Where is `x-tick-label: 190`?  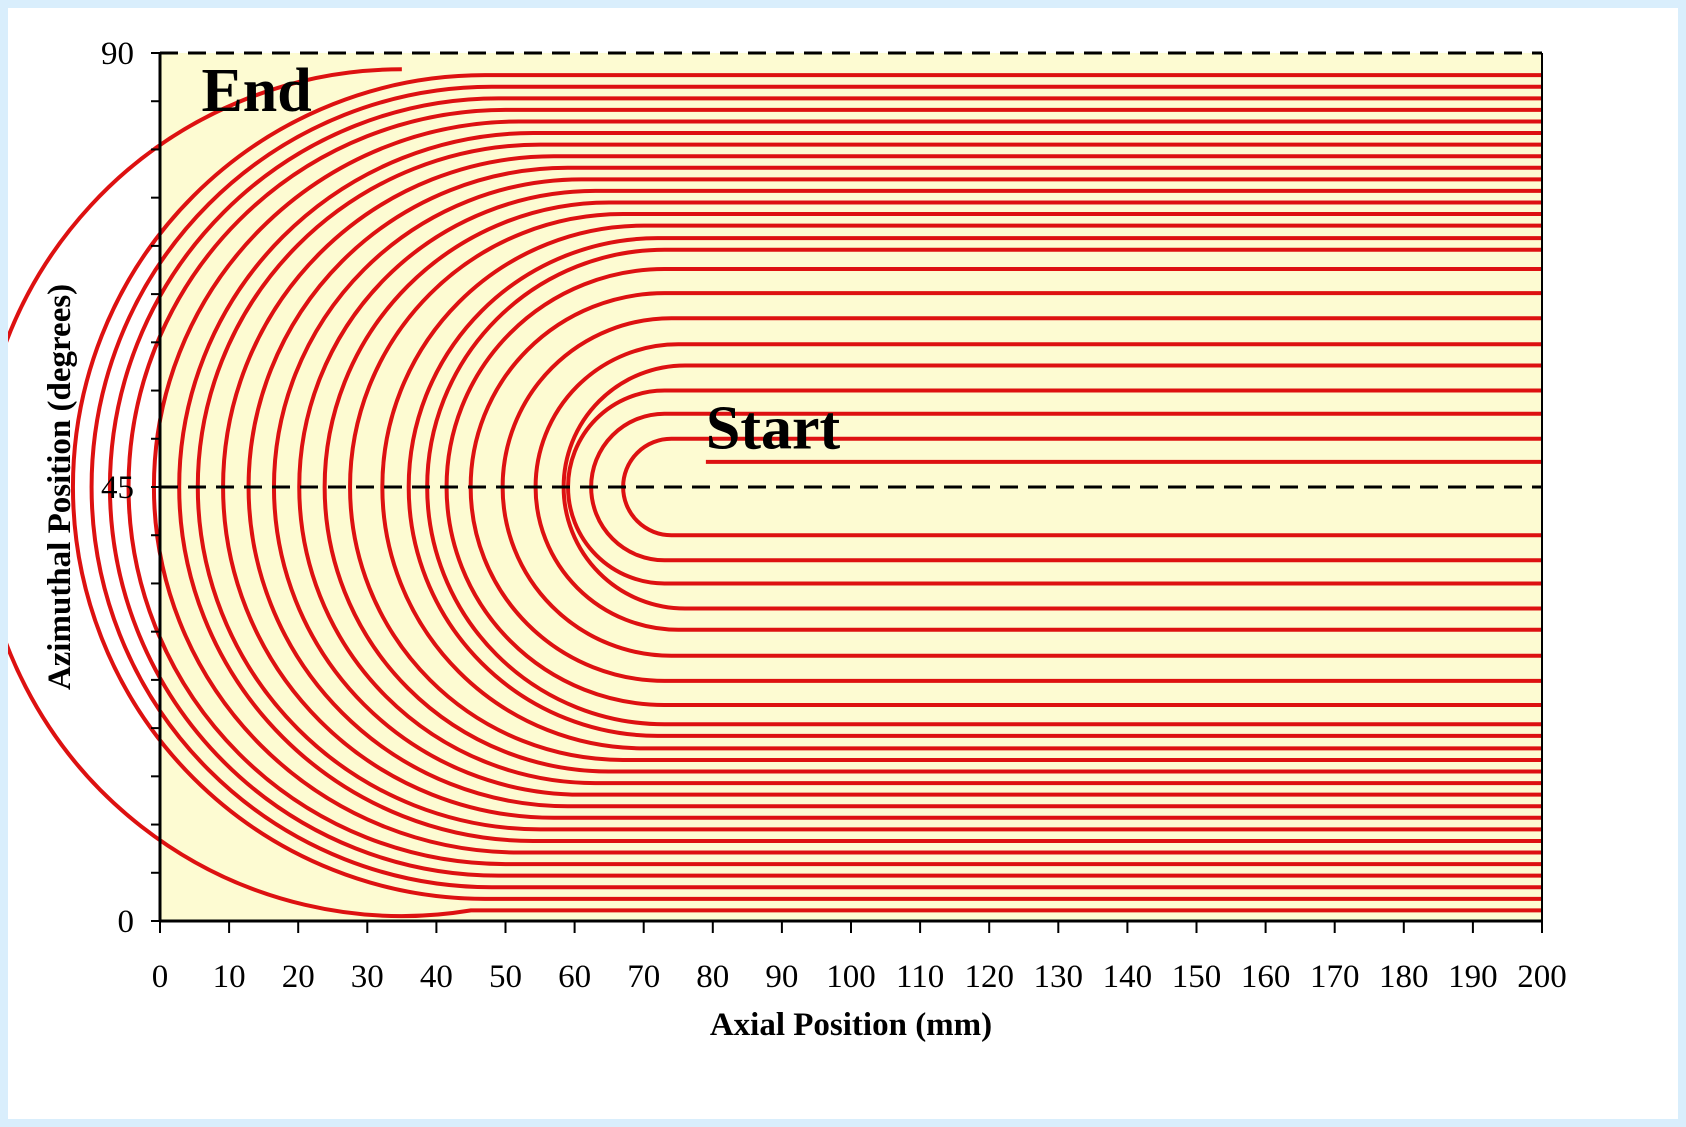
x-tick-label: 190 is located at coordinates (1473, 977).